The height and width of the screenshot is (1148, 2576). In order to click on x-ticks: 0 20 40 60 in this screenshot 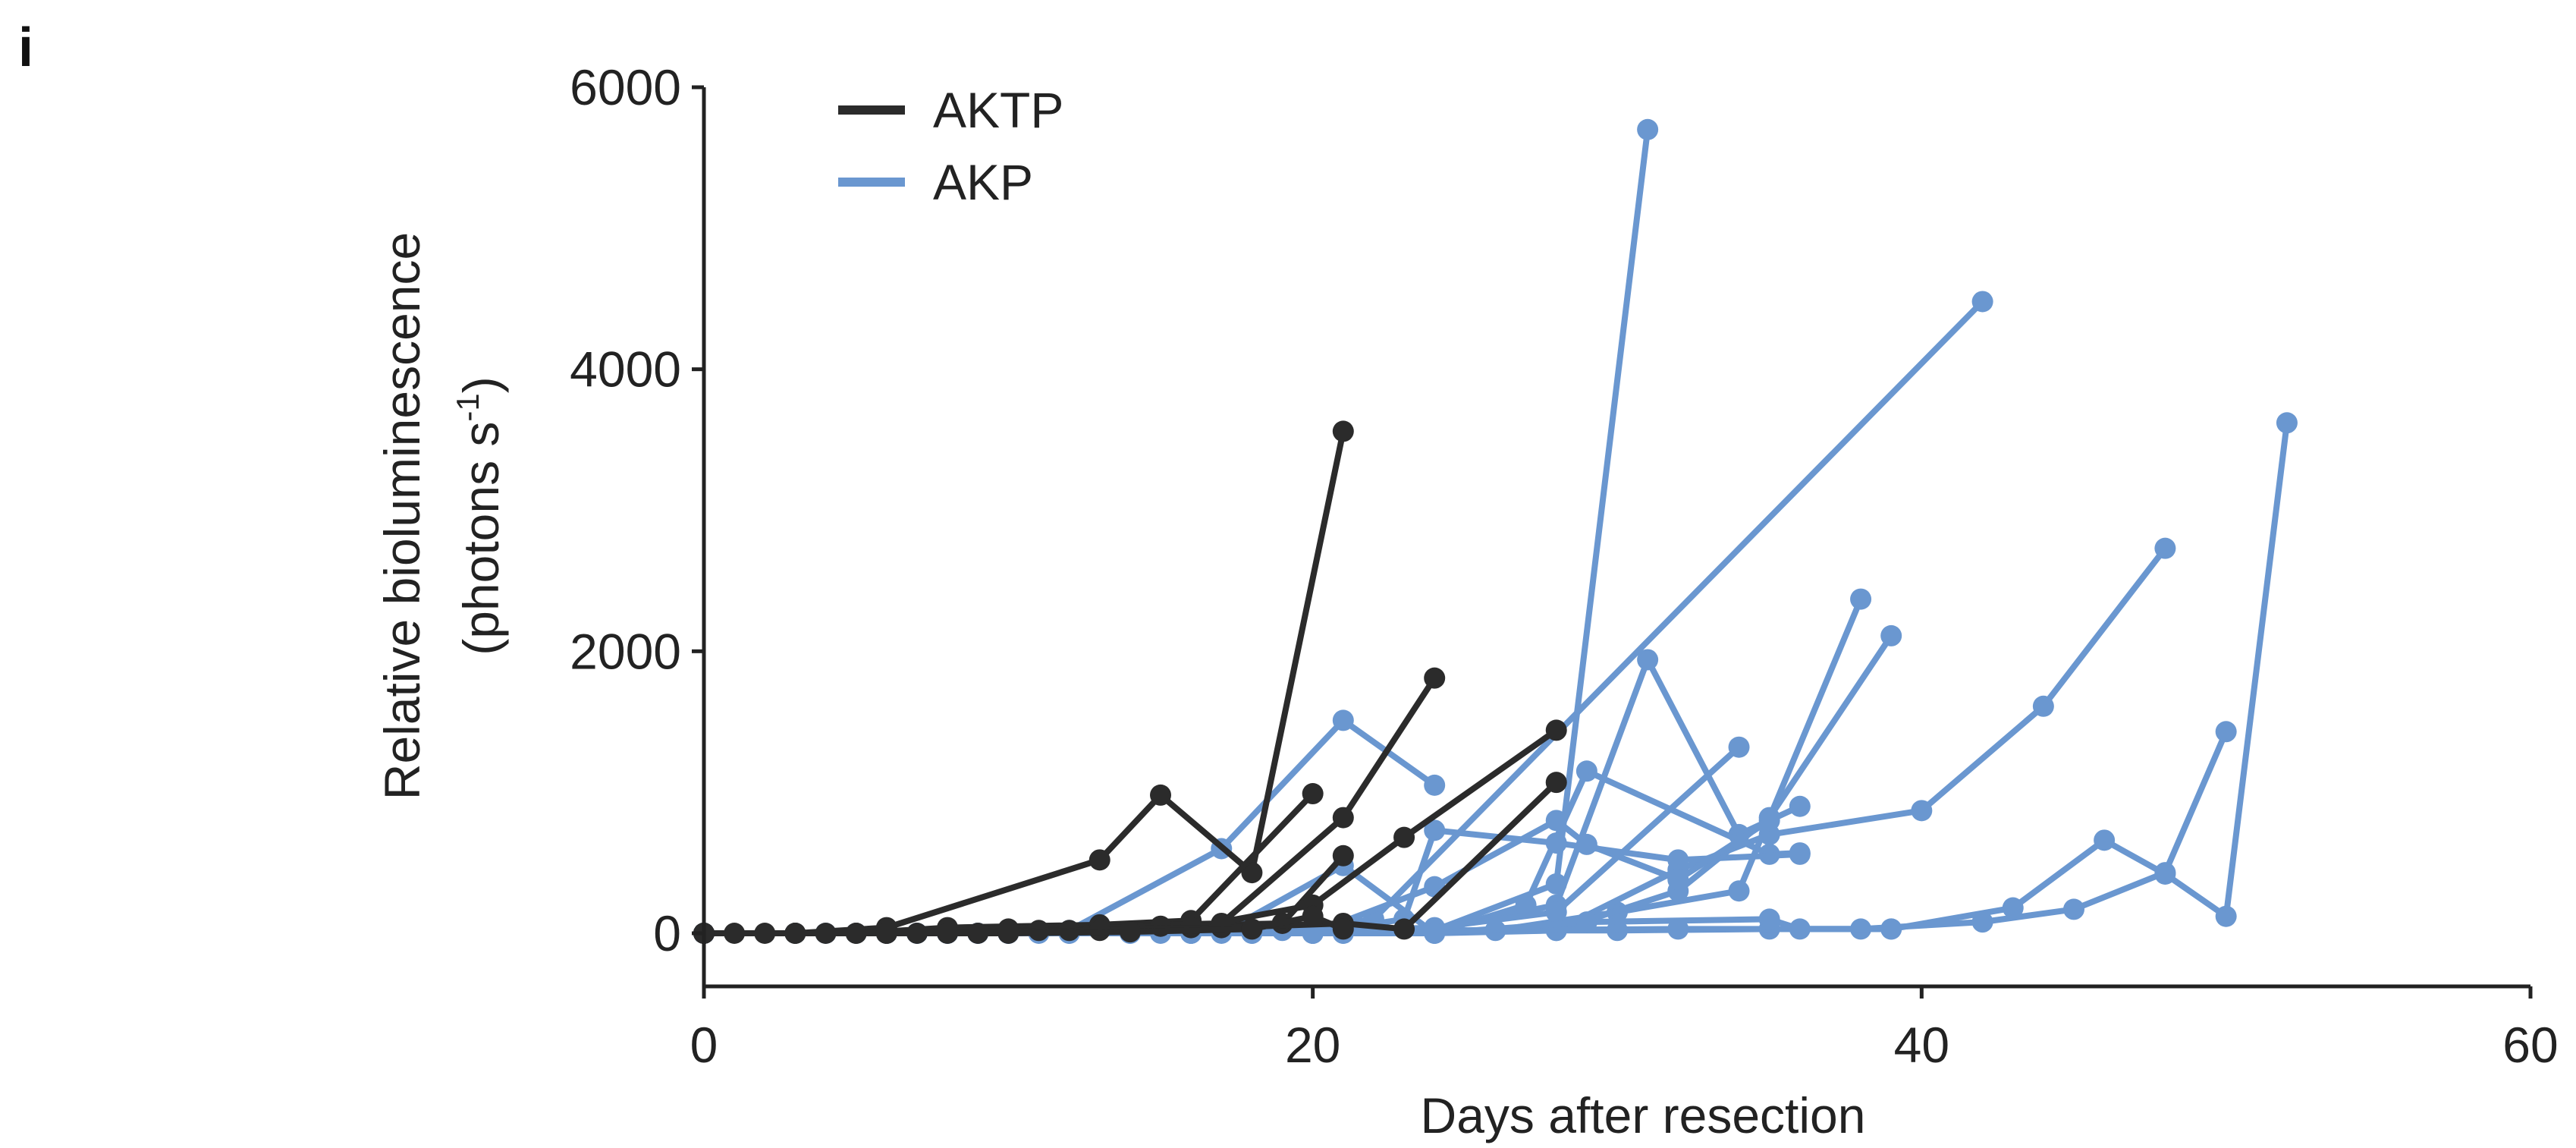, I will do `click(1624, 1029)`.